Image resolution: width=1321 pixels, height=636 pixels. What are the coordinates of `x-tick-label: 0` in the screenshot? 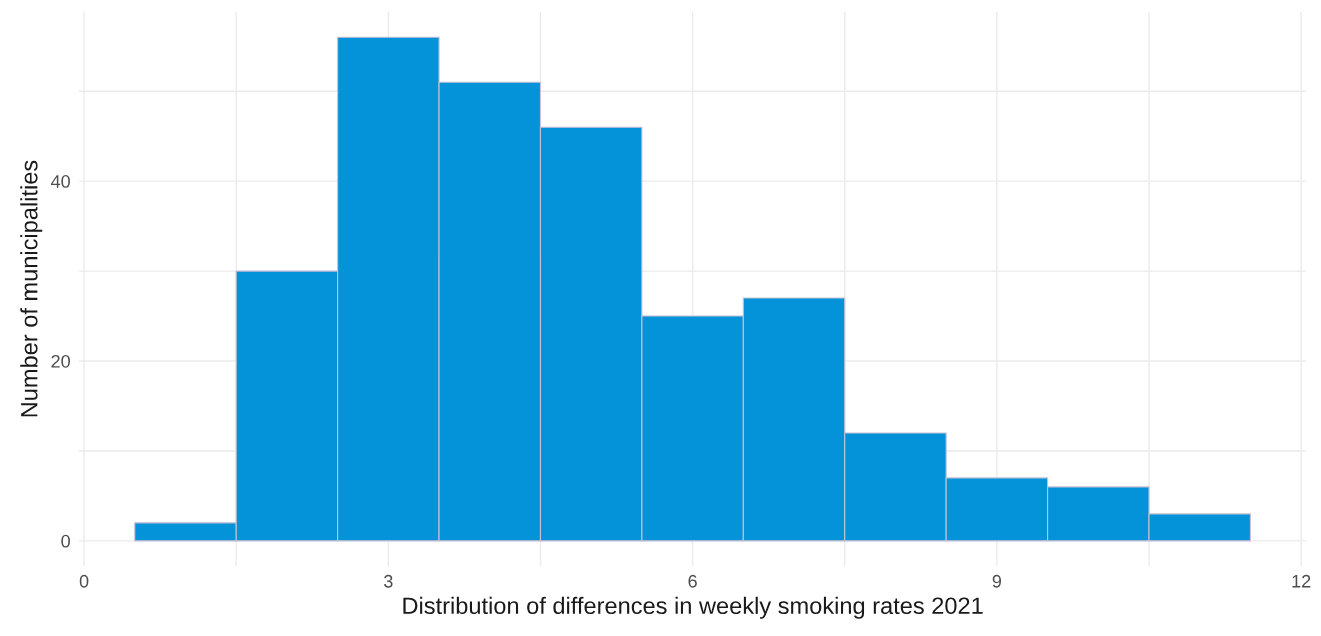 It's located at (84, 581).